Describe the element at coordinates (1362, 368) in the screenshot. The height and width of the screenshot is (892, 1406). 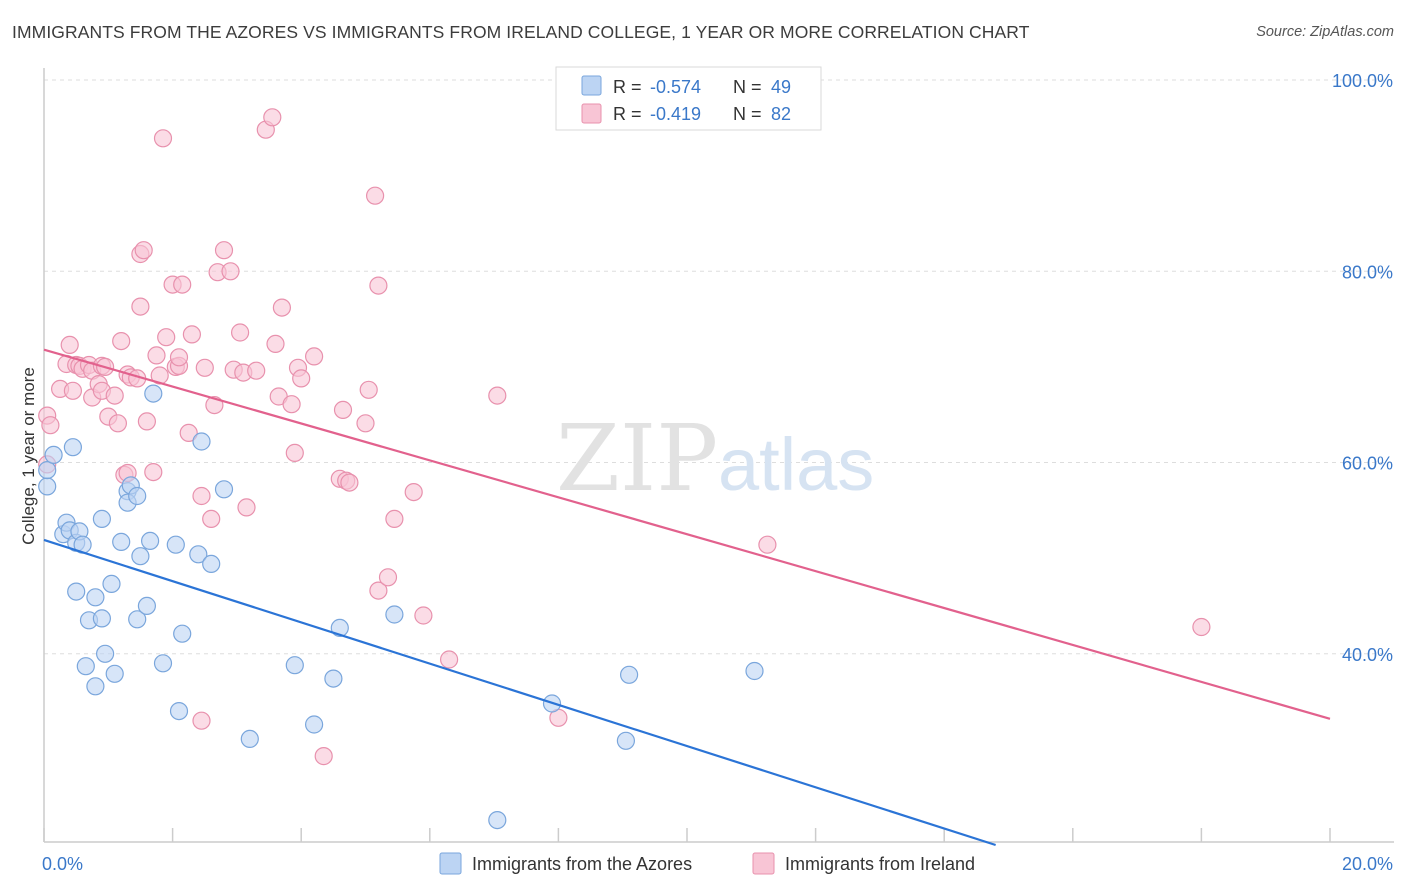
I see `y-tick-labels: 40.0% 60.0% 80.0% 100.0%` at that location.